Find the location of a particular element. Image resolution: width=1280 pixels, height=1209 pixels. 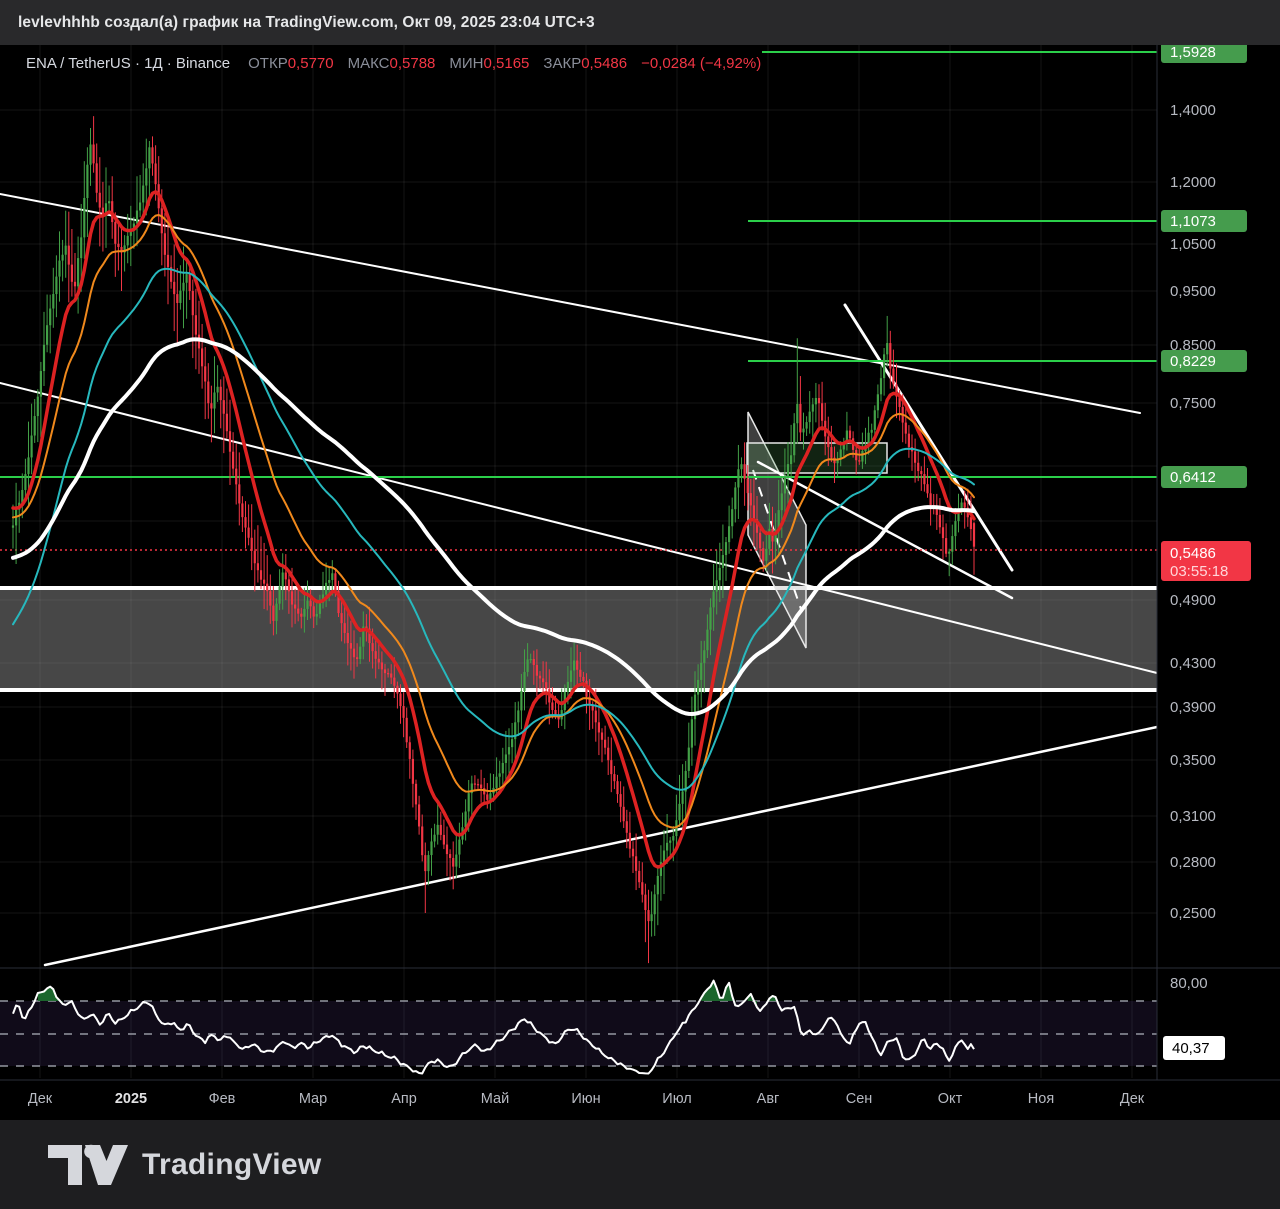

rsi-value-badge: 40,37 is located at coordinates (1194, 1048).